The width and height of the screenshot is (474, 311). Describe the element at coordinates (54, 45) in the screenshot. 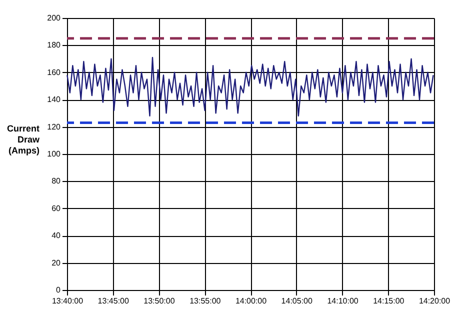

I see `y-tick-label: 180` at that location.